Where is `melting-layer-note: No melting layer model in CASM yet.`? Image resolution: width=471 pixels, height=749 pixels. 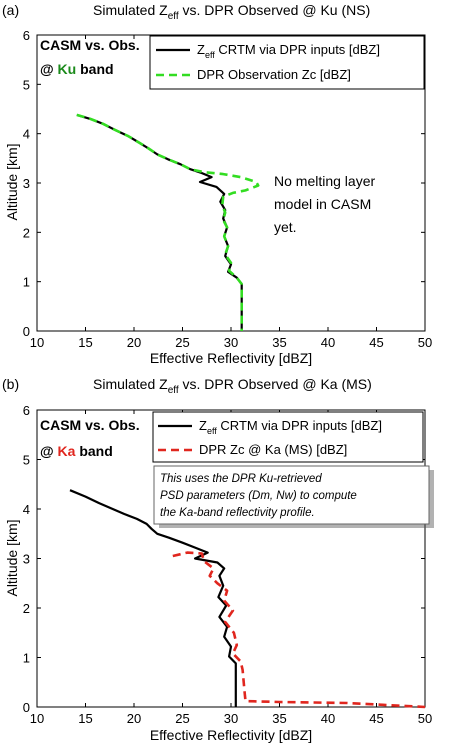
melting-layer-note: No melting layer model in CASM yet. is located at coordinates (326, 204).